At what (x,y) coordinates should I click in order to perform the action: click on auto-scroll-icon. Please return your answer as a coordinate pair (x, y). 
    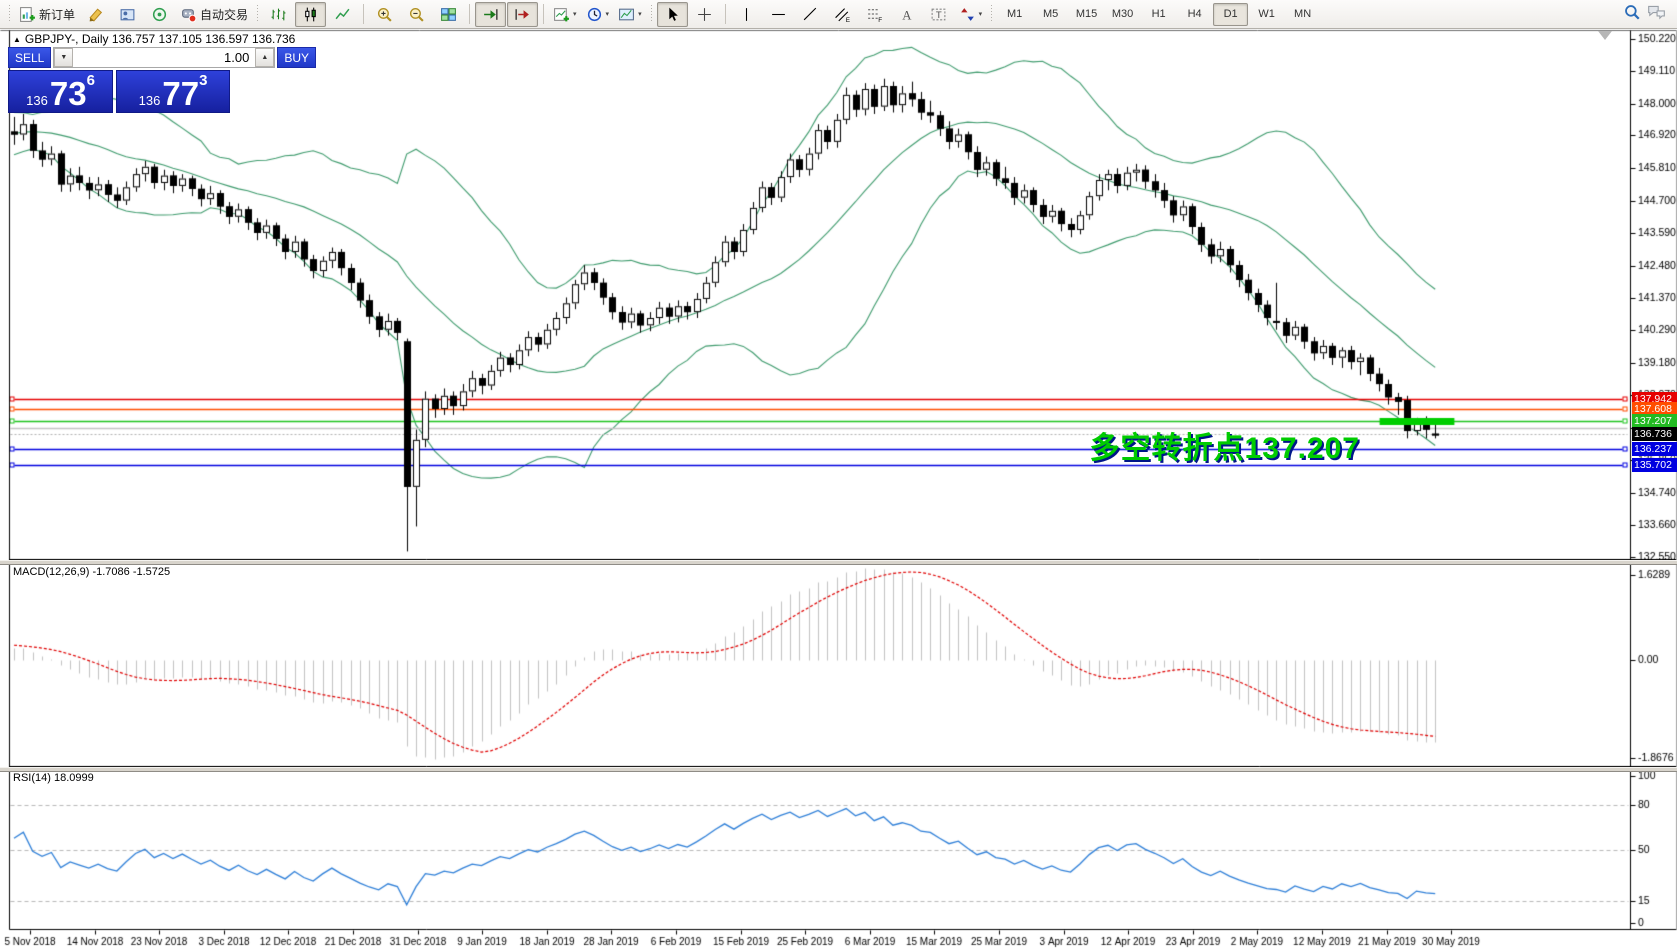
    Looking at the image, I should click on (490, 14).